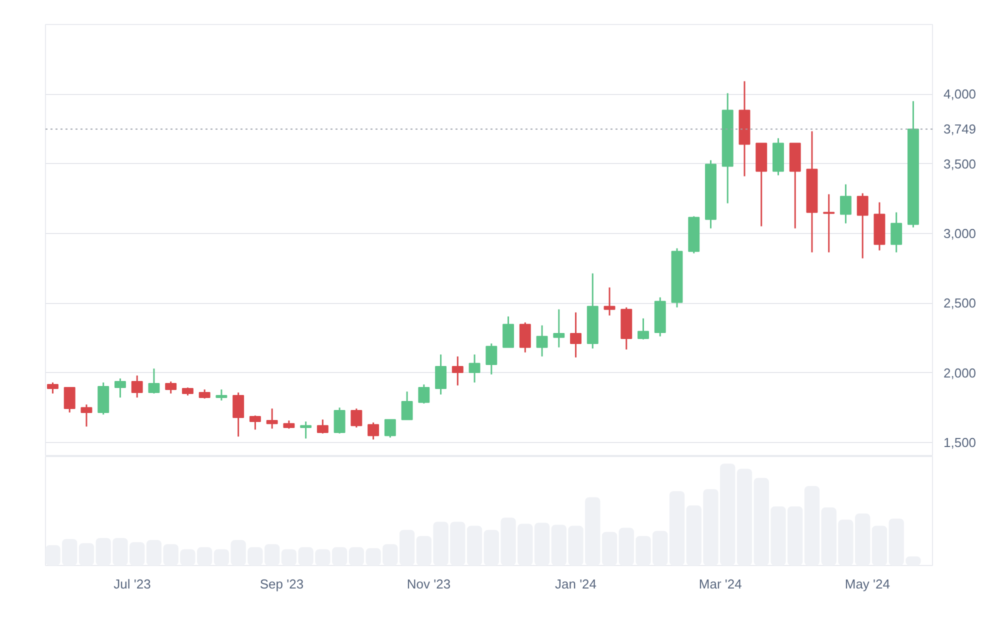  What do you see at coordinates (960, 372) in the screenshot?
I see `y-tick-label: 2,000` at bounding box center [960, 372].